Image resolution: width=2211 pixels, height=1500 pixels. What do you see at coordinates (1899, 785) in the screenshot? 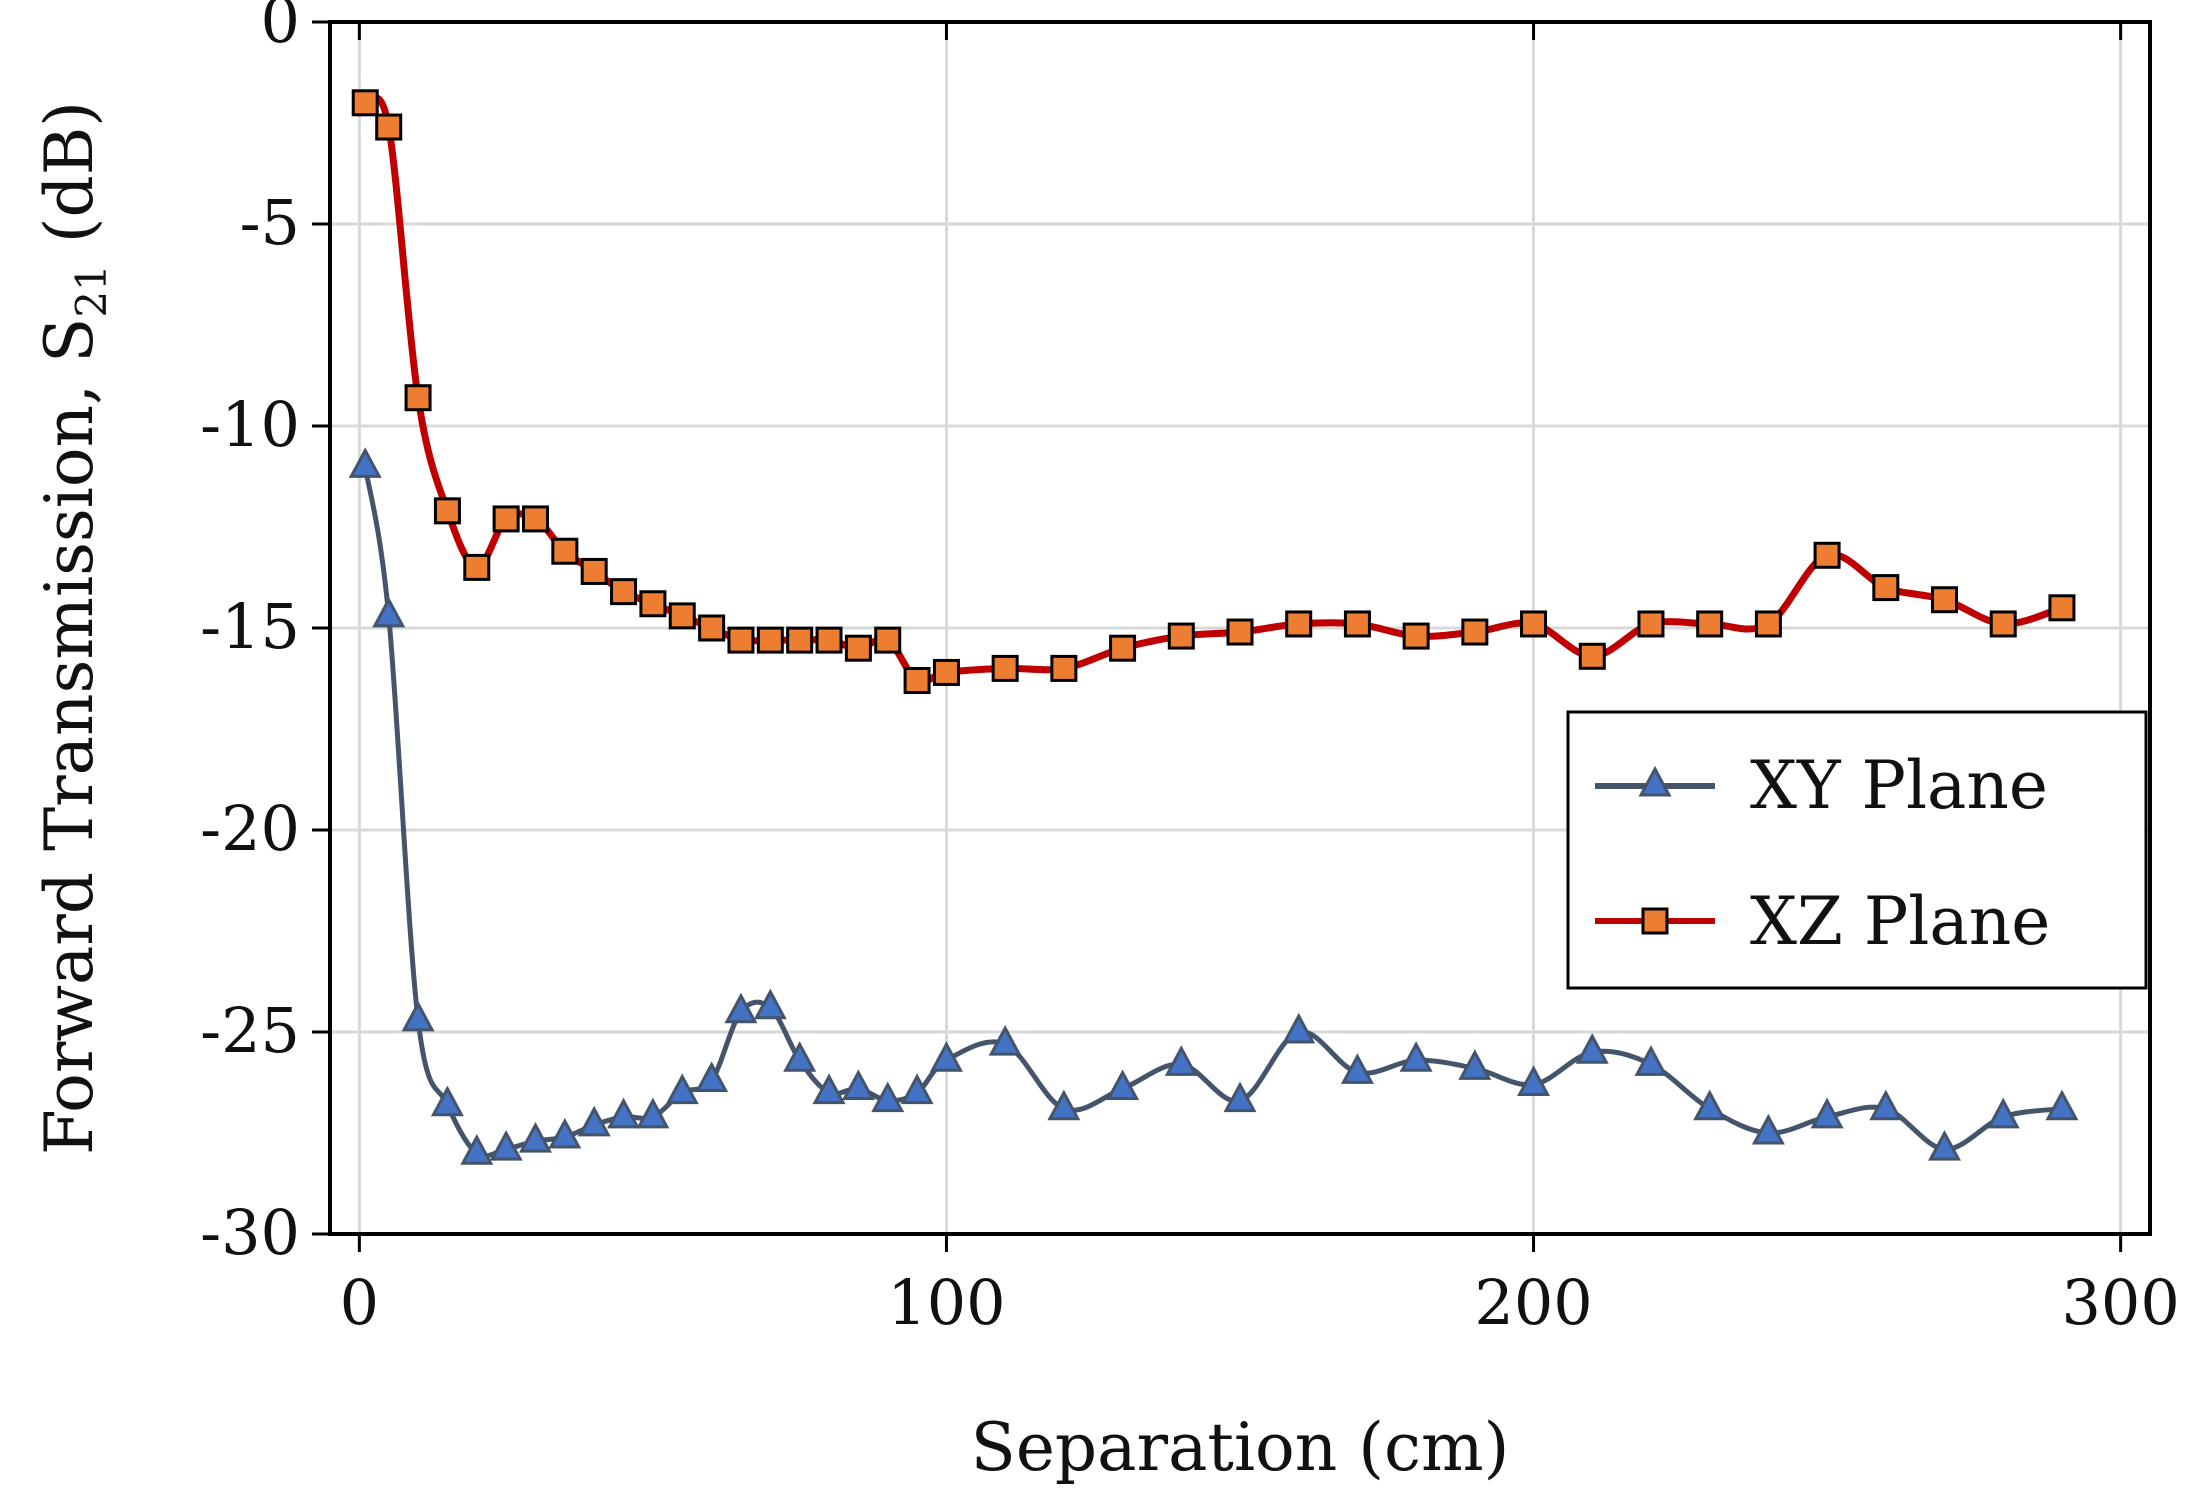
I see `legend-label-xy: XY Plane` at bounding box center [1899, 785].